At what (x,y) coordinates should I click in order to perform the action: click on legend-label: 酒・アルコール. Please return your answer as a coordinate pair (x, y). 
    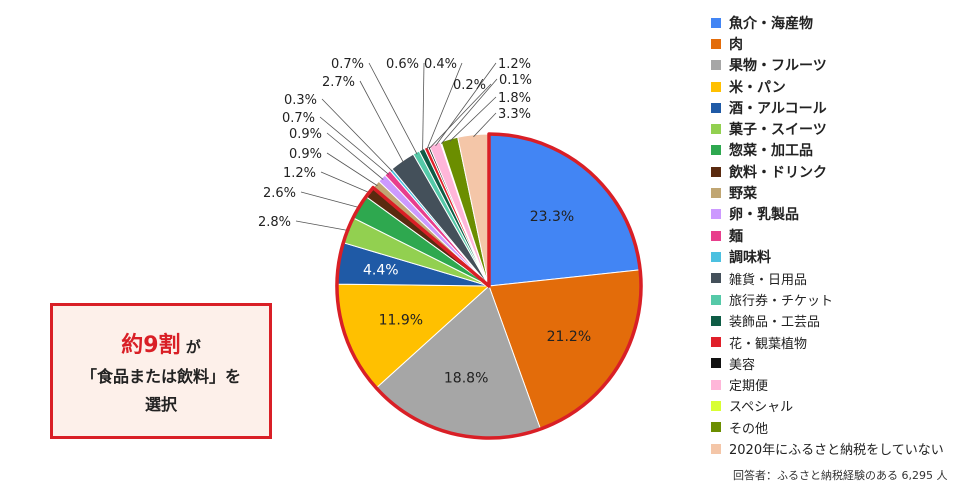
    Looking at the image, I should click on (778, 108).